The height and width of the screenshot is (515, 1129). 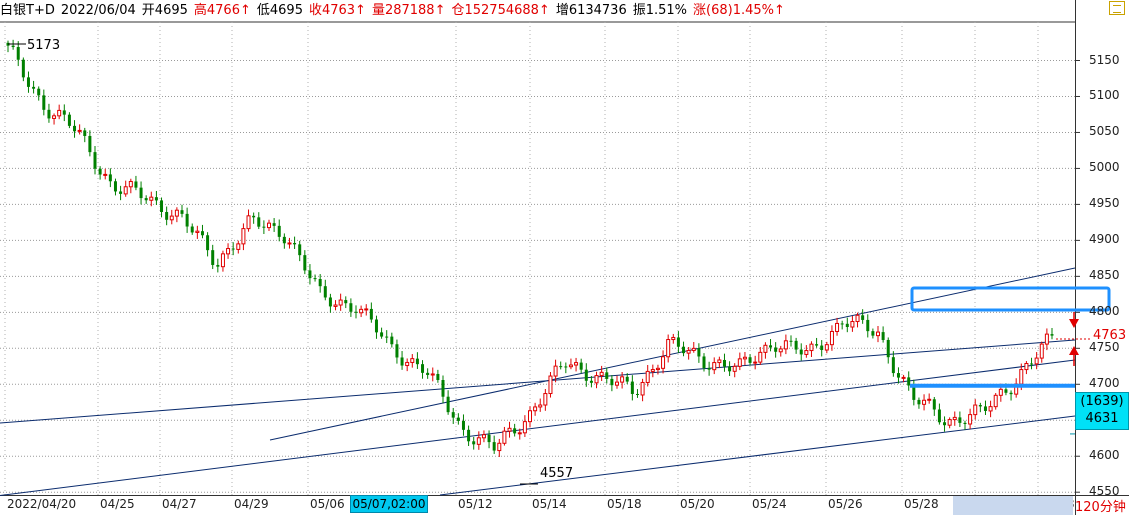 I want to click on cursor-price: 4631, so click(x=1102, y=418).